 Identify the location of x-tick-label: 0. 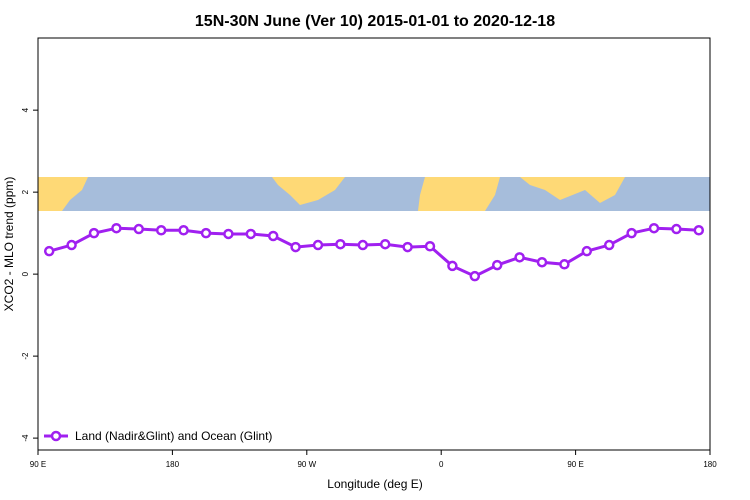
(441, 464).